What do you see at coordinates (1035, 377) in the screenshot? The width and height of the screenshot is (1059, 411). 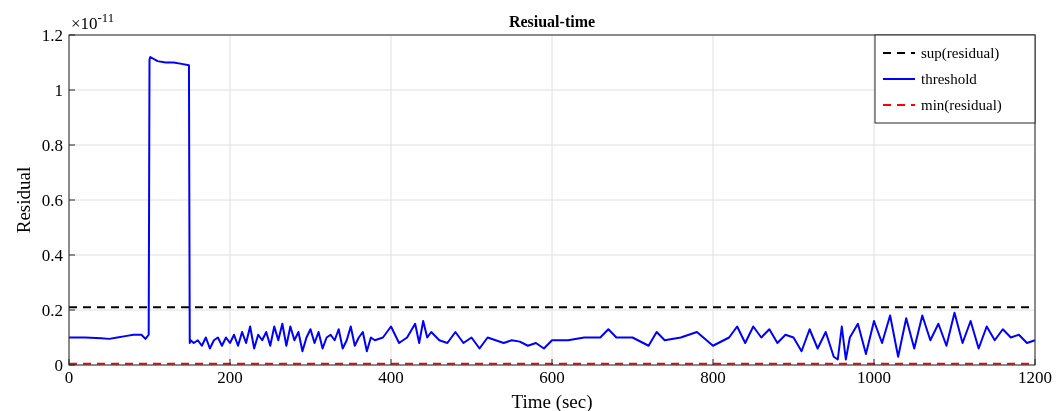 I see `x-tick-label: 1200` at bounding box center [1035, 377].